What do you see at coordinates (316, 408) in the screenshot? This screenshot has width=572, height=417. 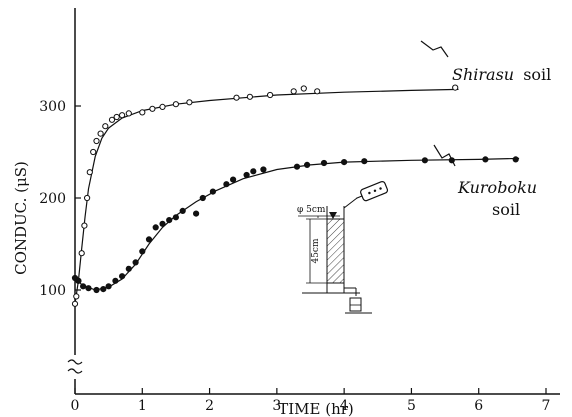 I see `x-axis-title: TIME (hr)` at bounding box center [316, 408].